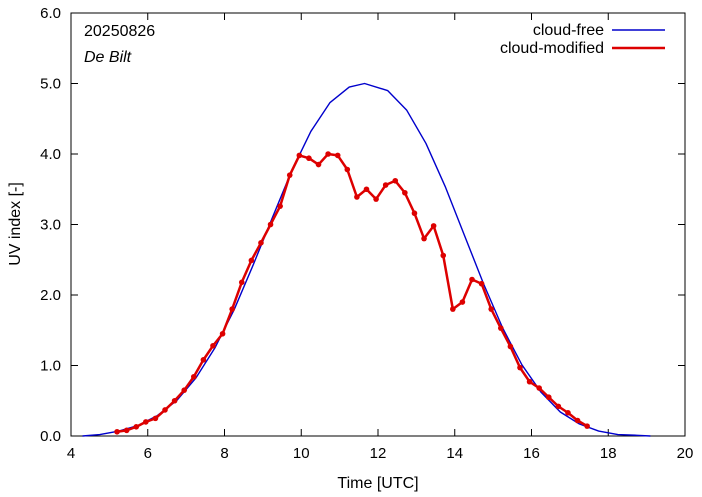 This screenshot has height=497, width=702. What do you see at coordinates (50, 366) in the screenshot?
I see `y-tick-label: 1.0` at bounding box center [50, 366].